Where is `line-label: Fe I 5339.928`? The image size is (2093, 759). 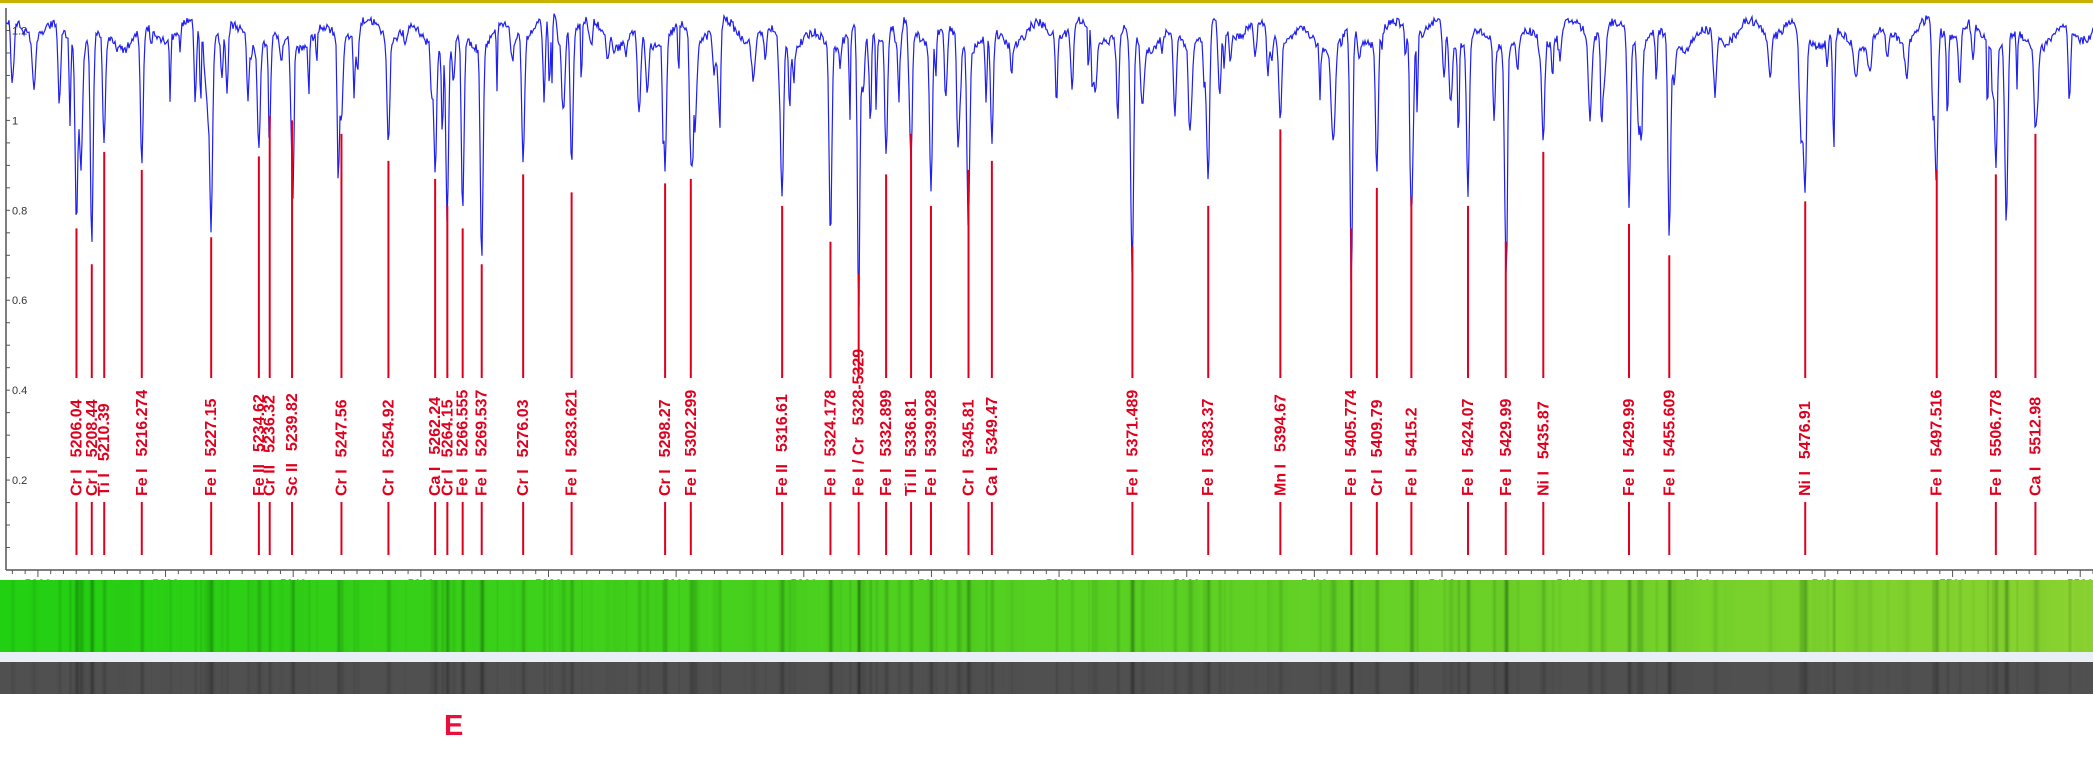 line-label: Fe I 5339.928 is located at coordinates (931, 443).